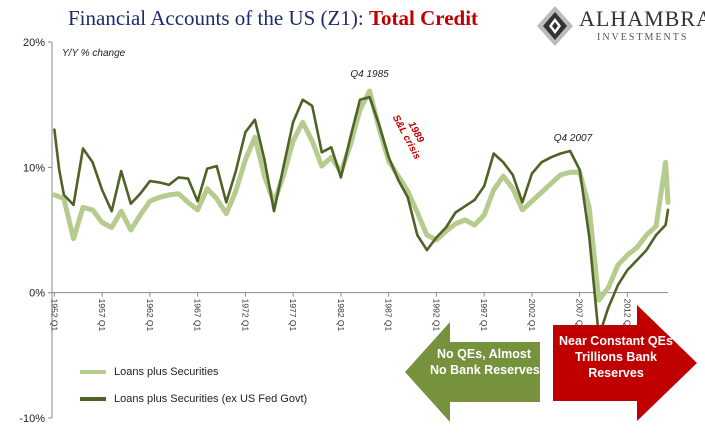  I want to click on x-tick-label: 1952 Q1, so click(54, 315).